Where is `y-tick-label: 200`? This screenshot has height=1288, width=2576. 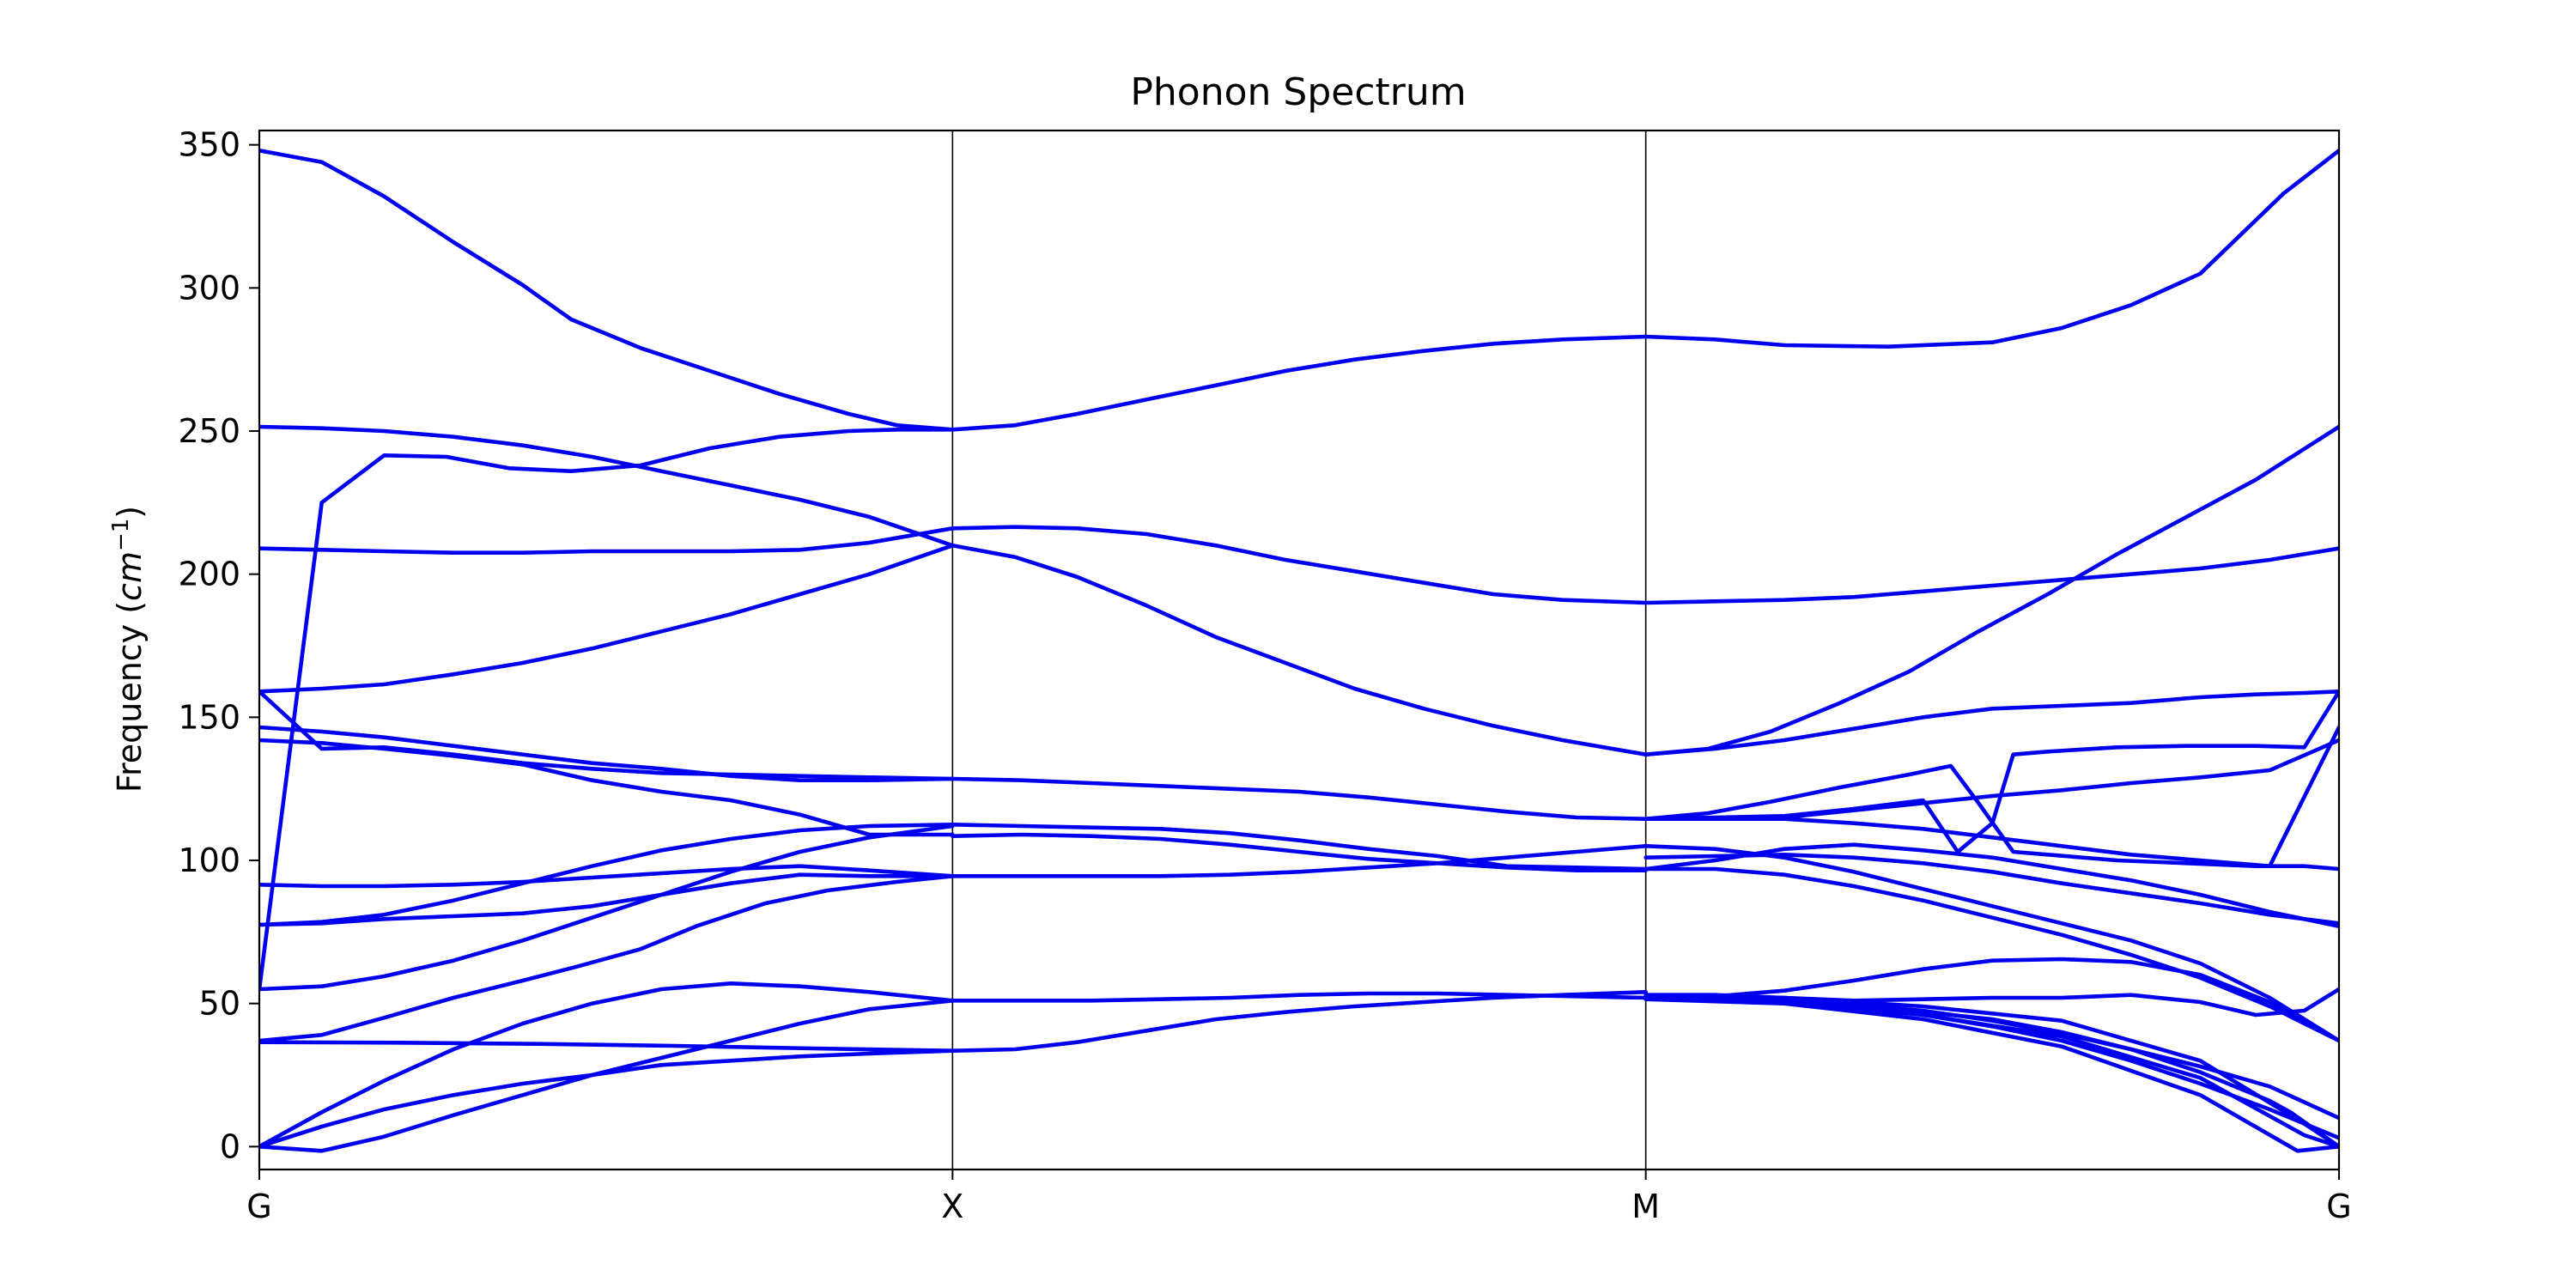
y-tick-label: 200 is located at coordinates (209, 574).